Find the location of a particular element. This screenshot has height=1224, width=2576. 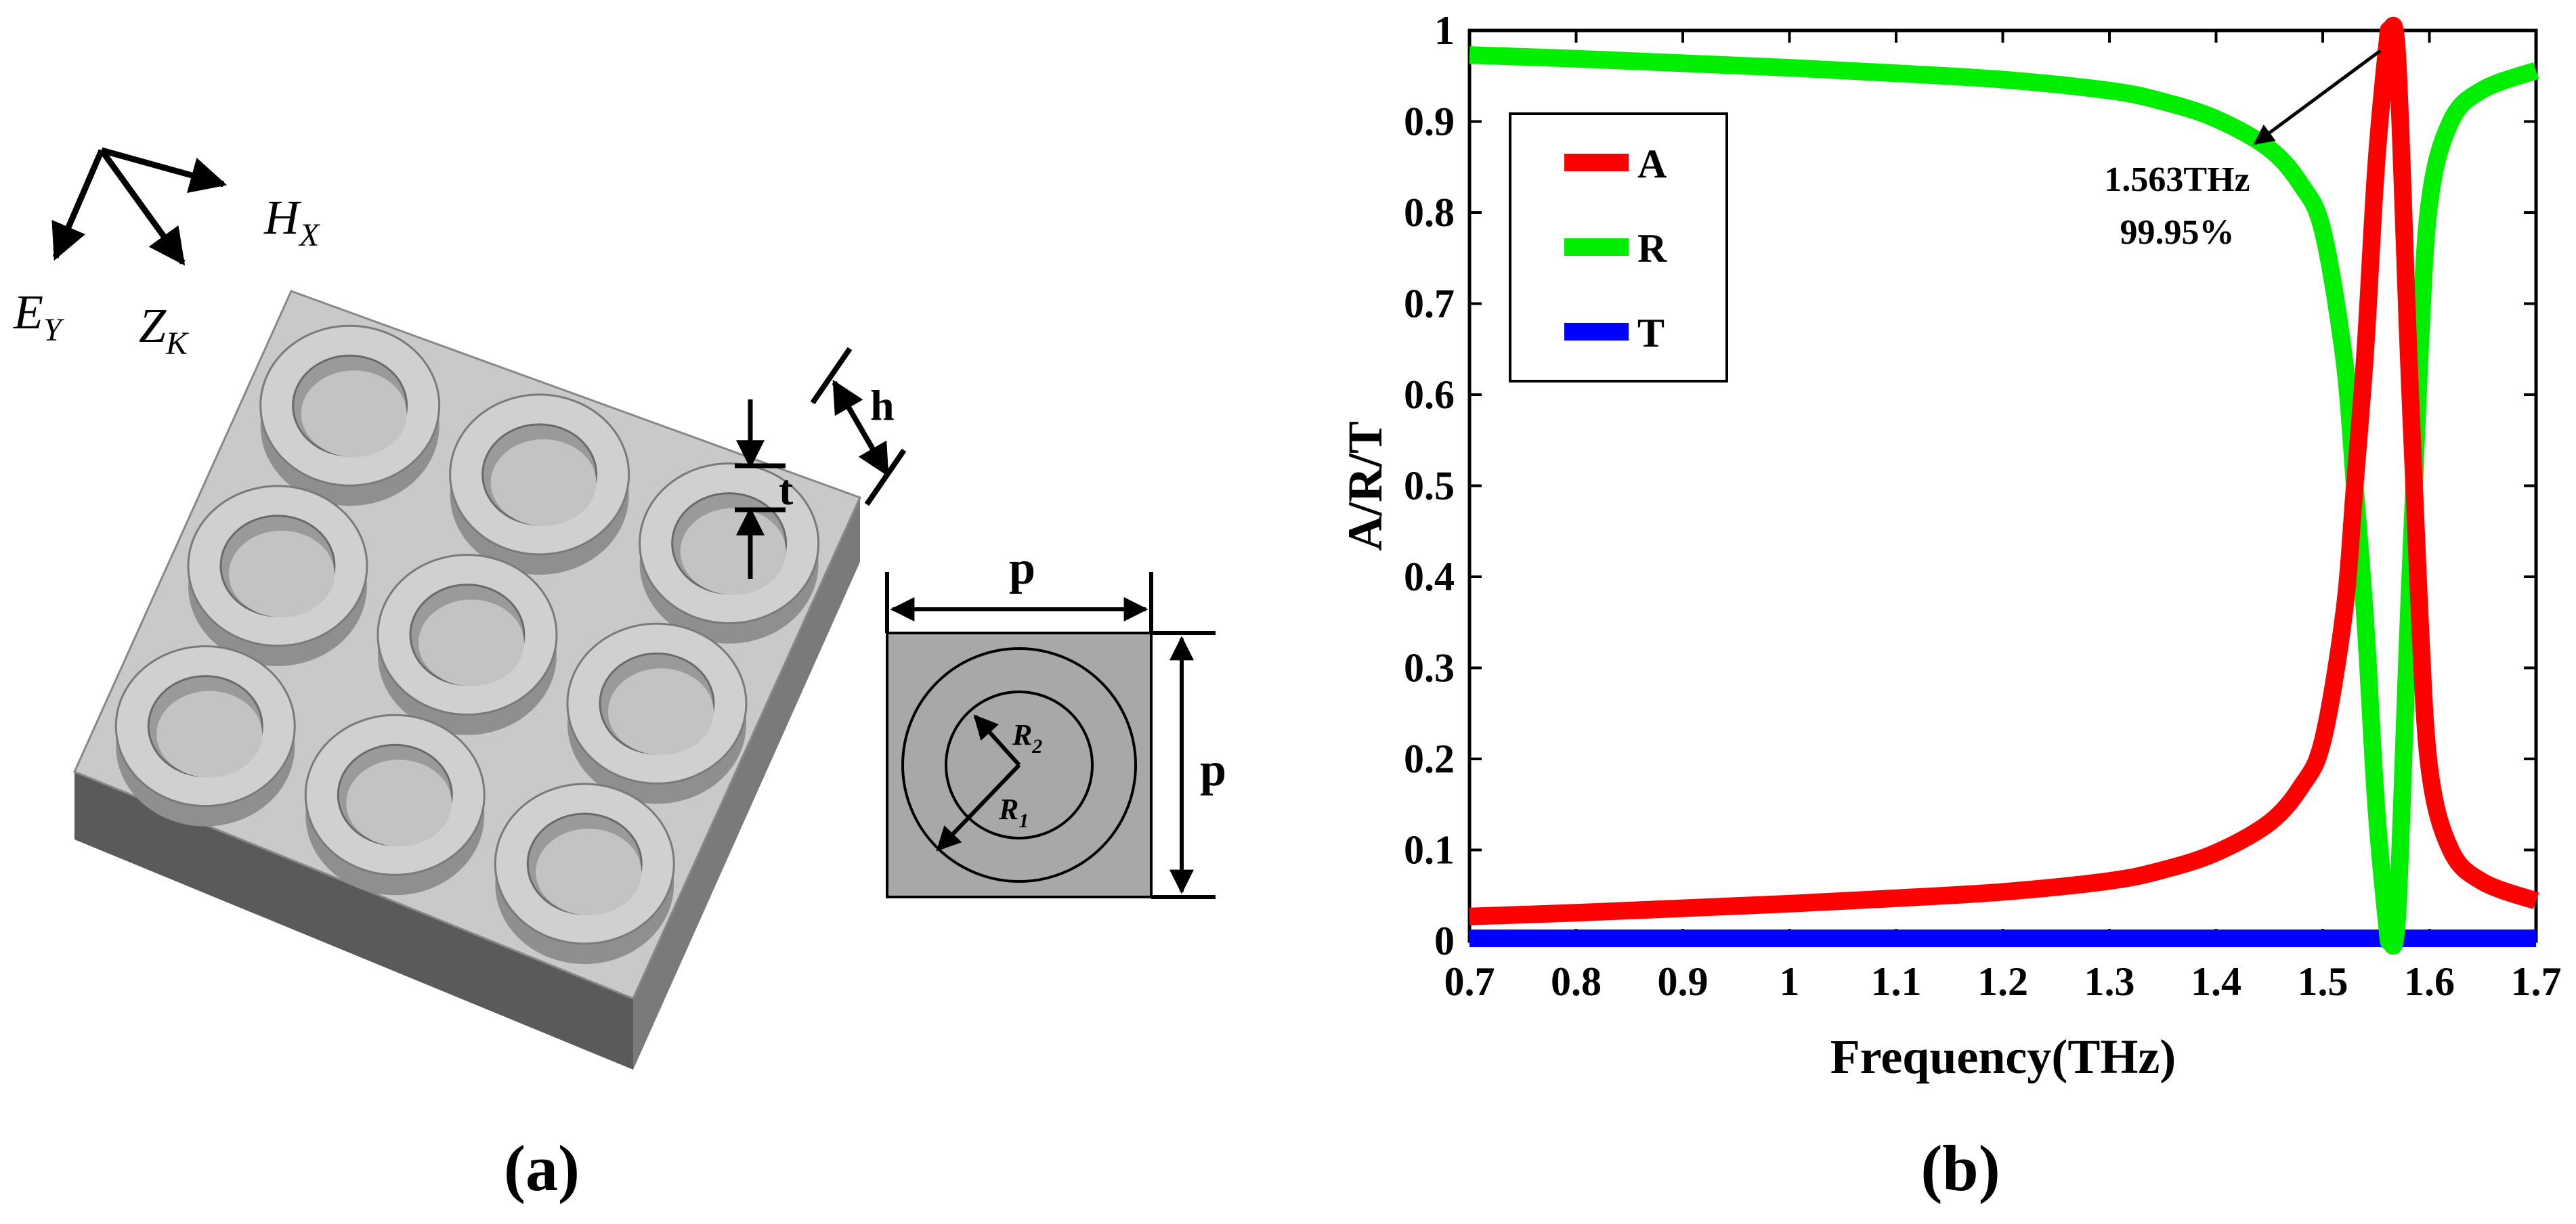

x-tick-label: 1.7 is located at coordinates (2536, 982).